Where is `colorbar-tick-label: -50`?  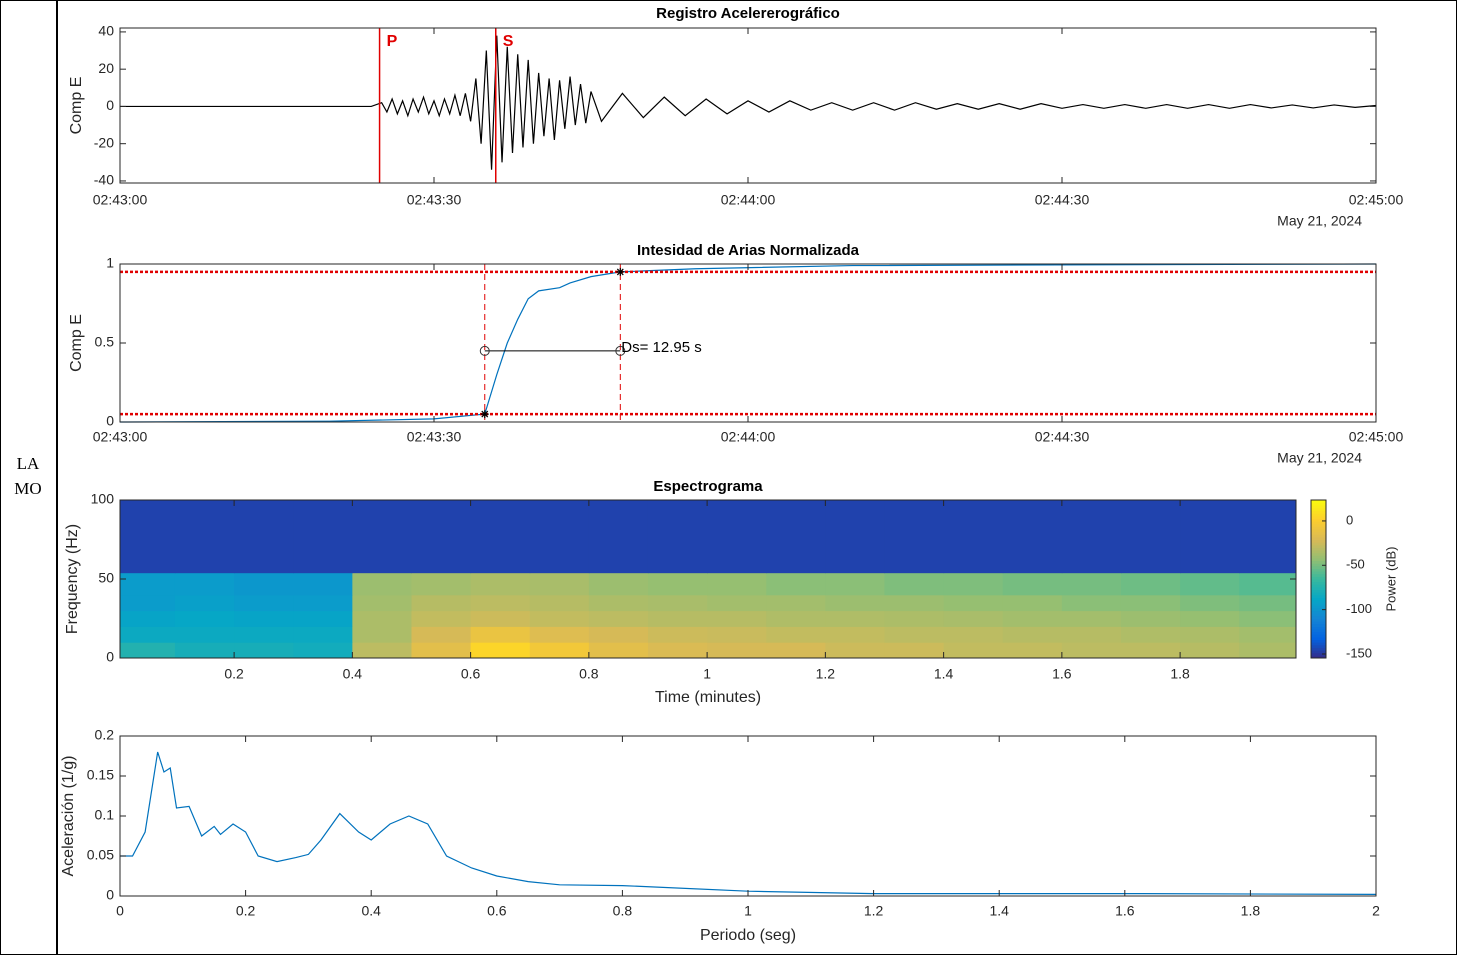
colorbar-tick-label: -50 is located at coordinates (1355, 564).